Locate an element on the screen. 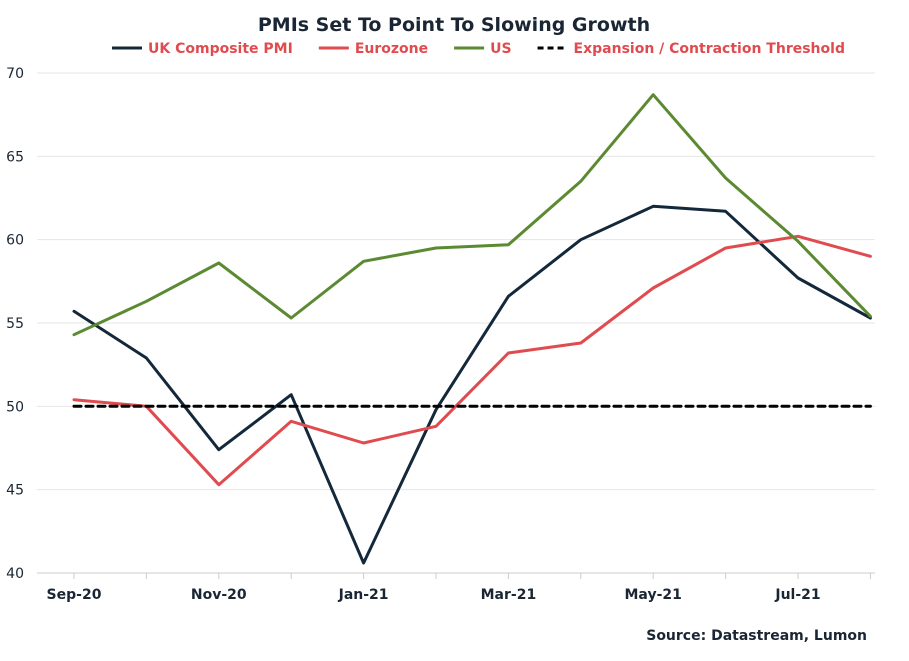 This screenshot has height=661, width=909. y-tick-label: 45 is located at coordinates (15, 491).